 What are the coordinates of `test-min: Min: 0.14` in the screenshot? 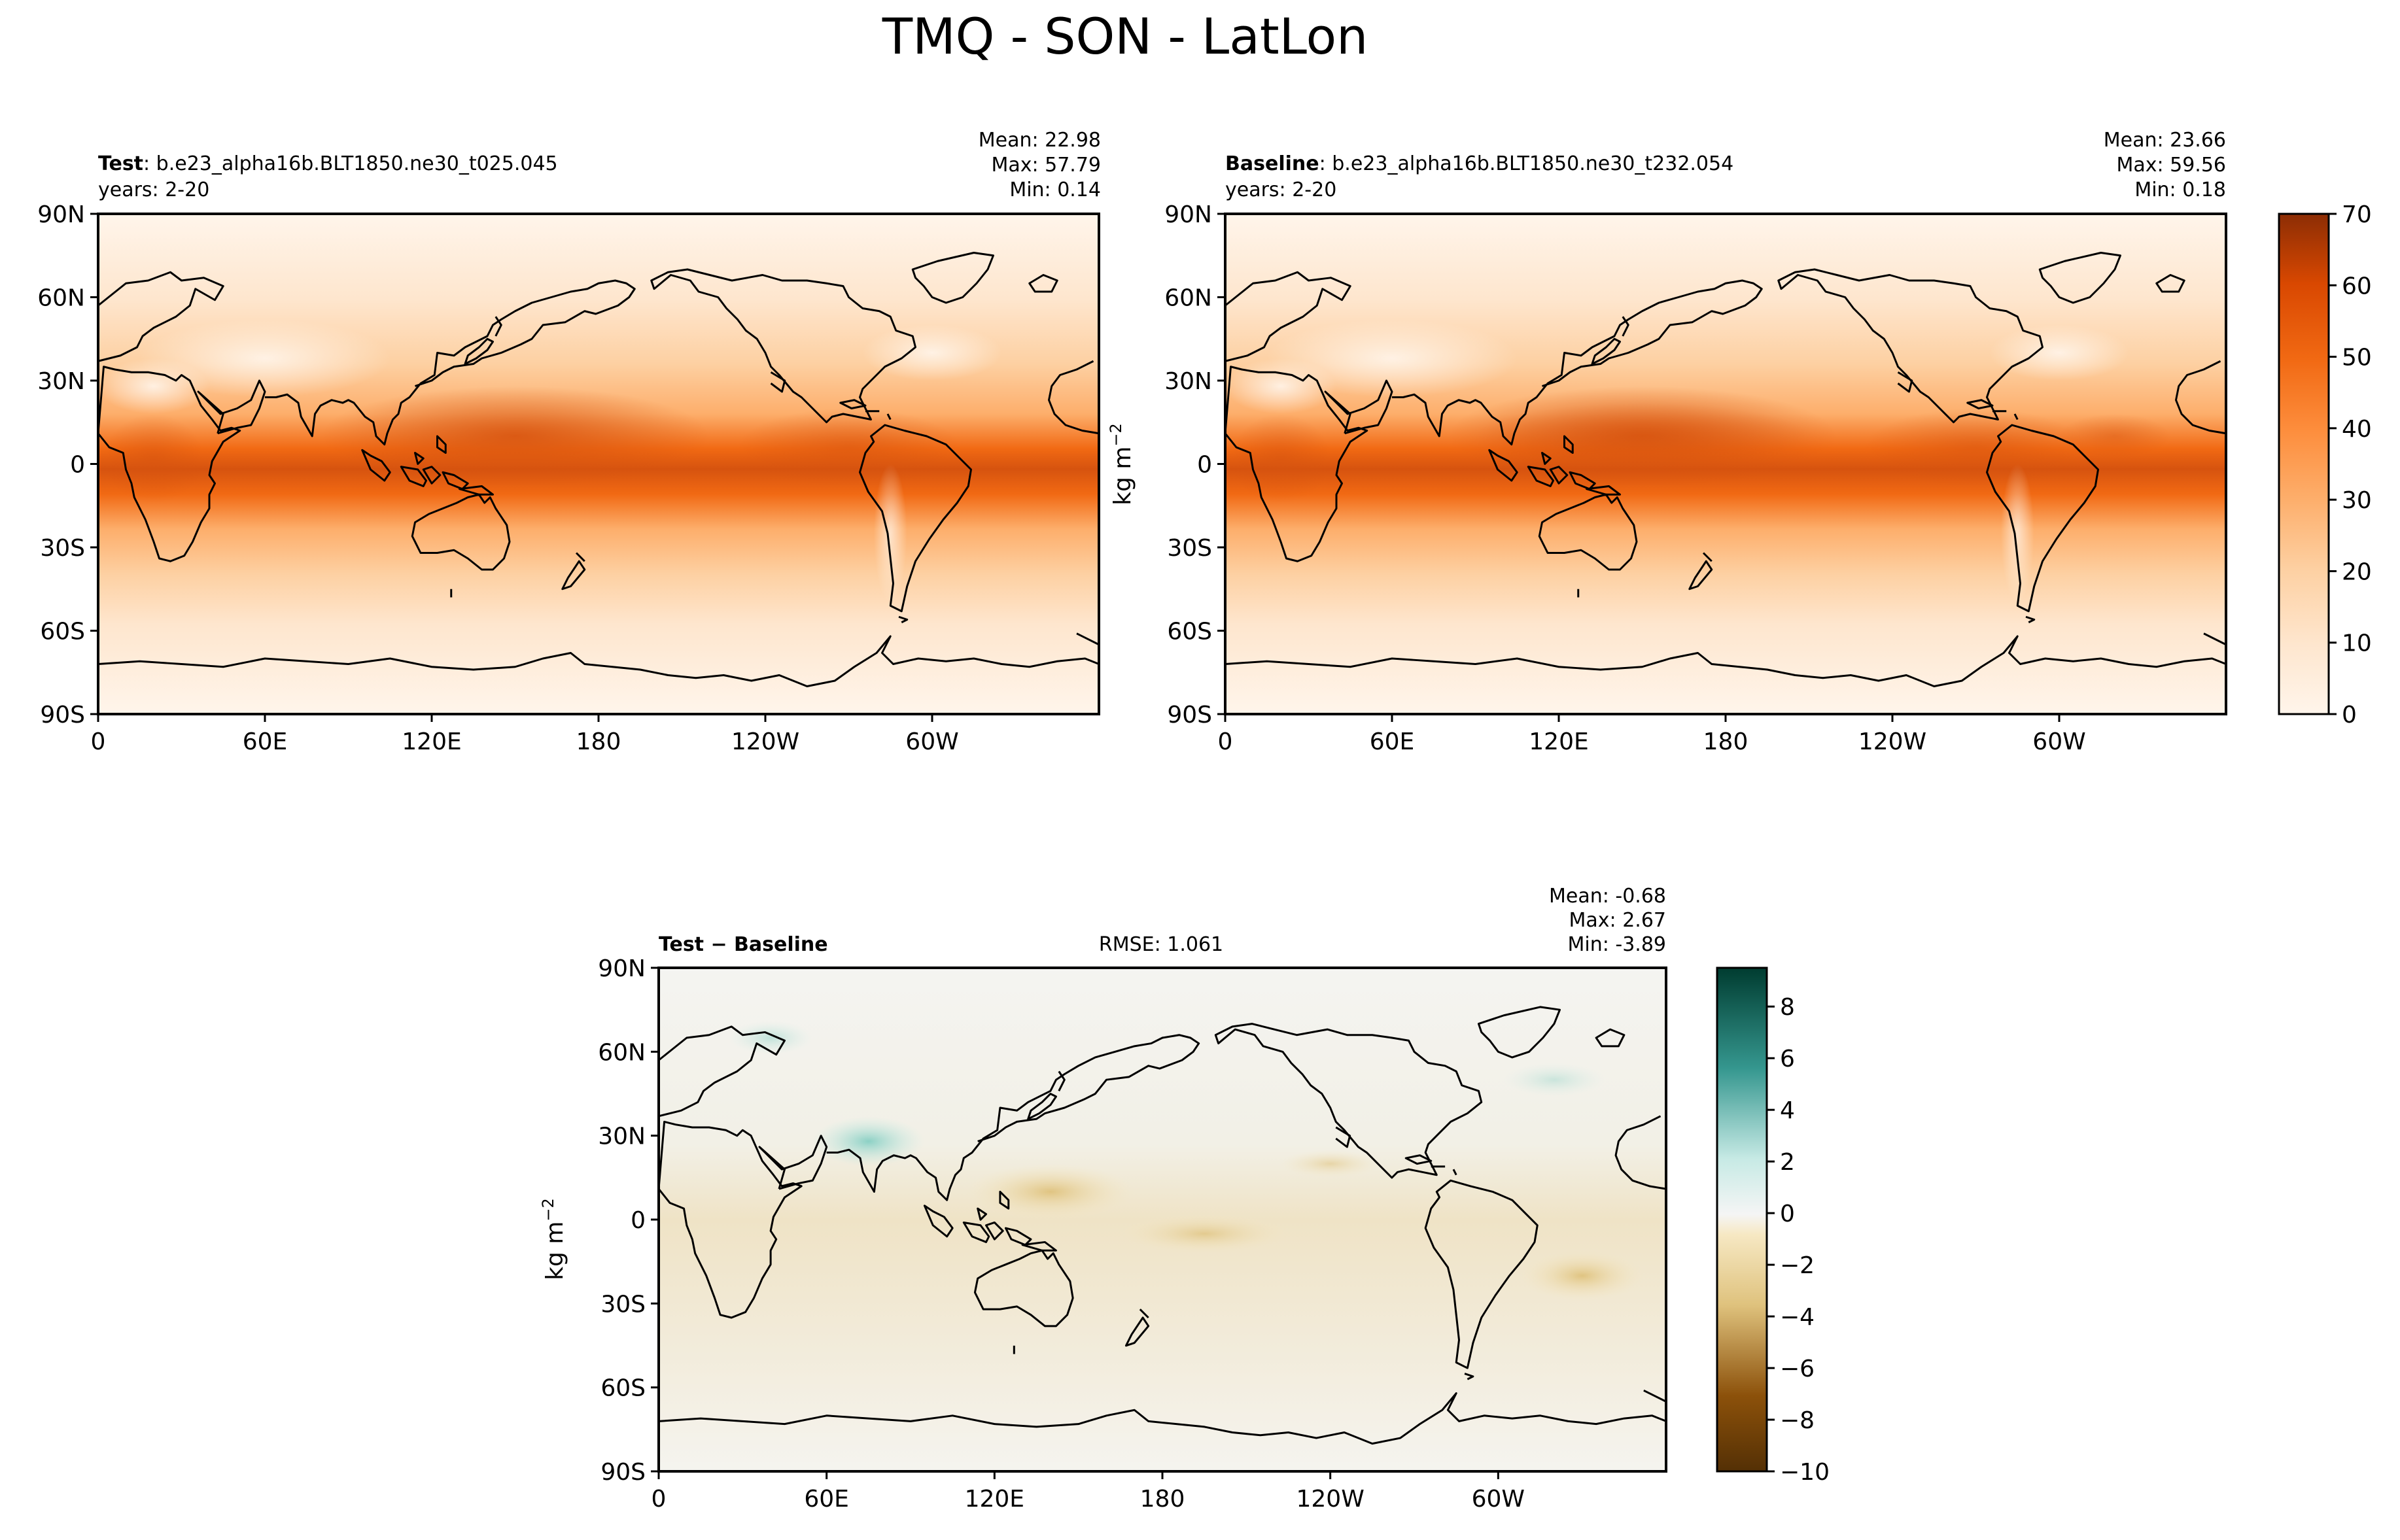 It's located at (1055, 190).